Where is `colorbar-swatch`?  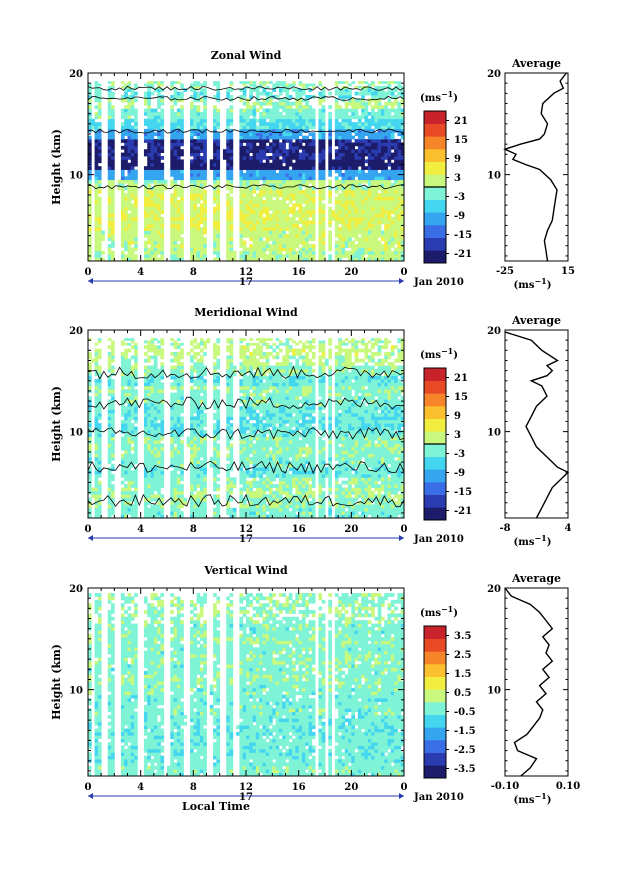 colorbar-swatch is located at coordinates (435, 219).